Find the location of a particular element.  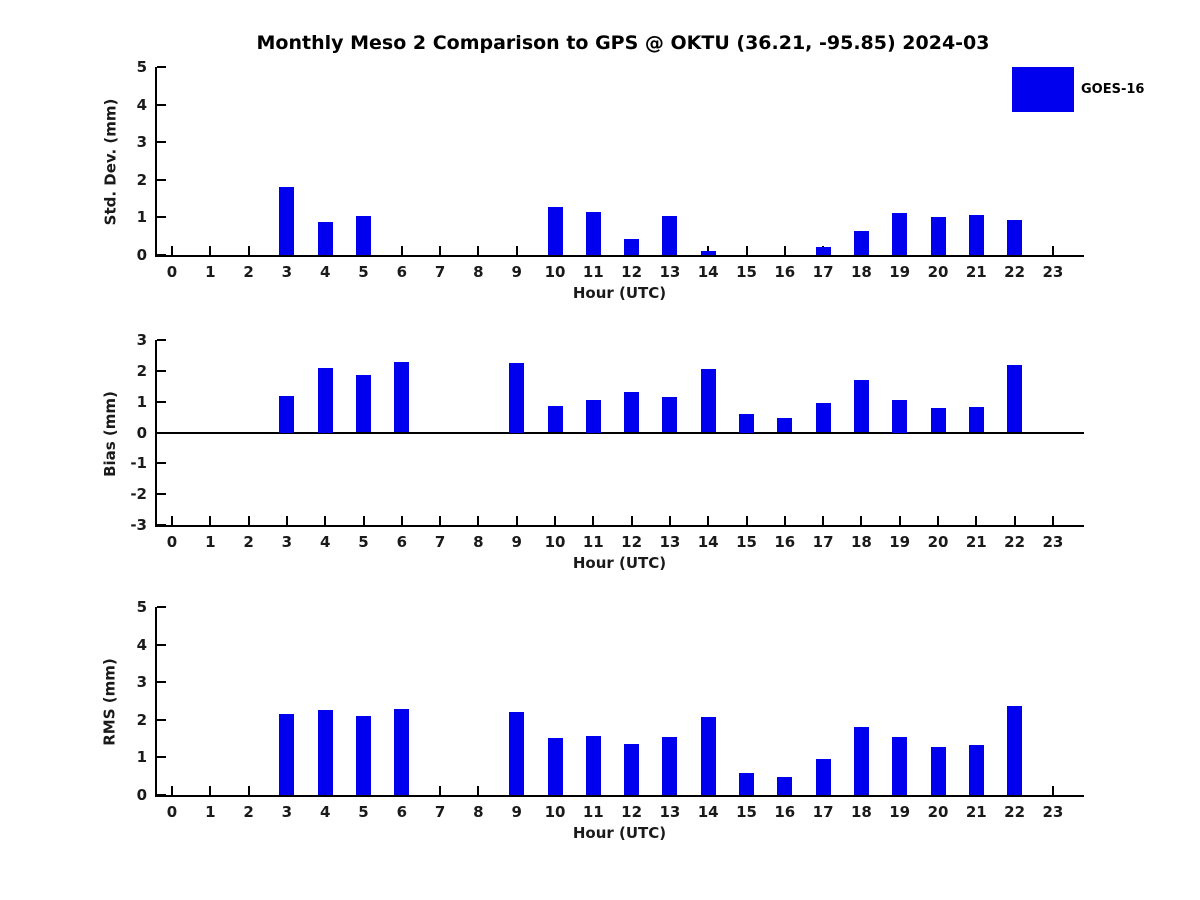

x-tick-label: 12 is located at coordinates (632, 812).